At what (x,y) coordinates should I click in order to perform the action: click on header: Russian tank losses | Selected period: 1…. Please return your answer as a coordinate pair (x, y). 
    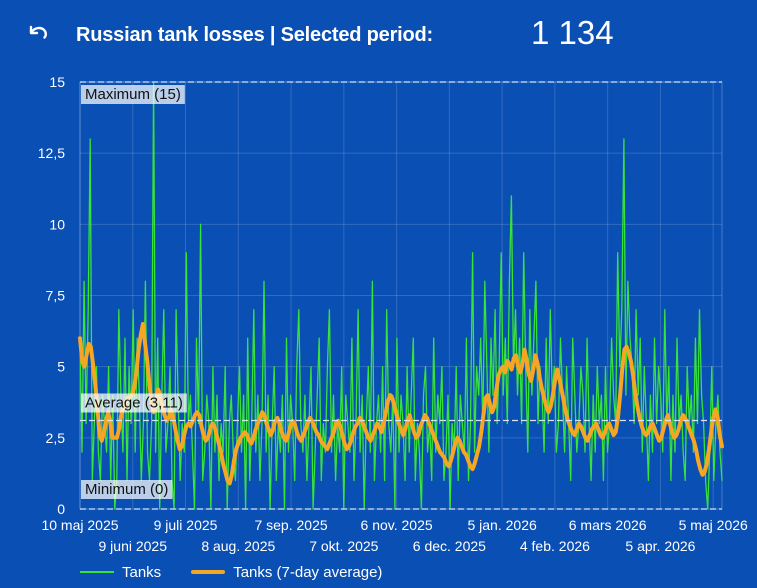
    Looking at the image, I should click on (378, 35).